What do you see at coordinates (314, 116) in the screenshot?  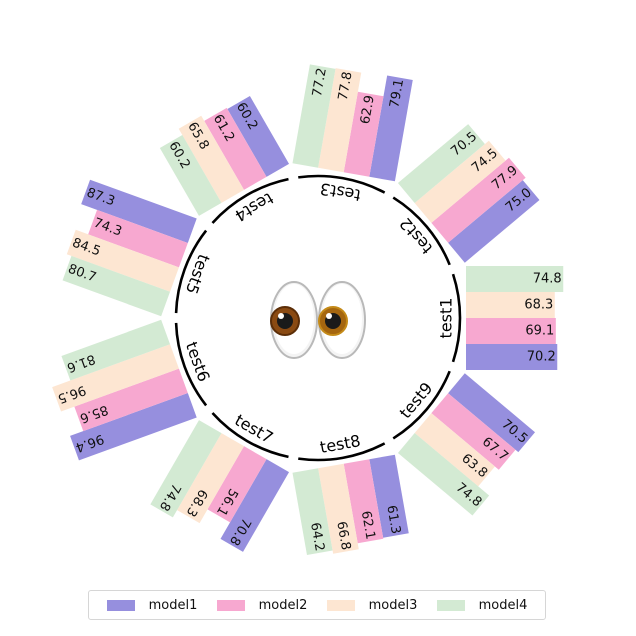 I see `bar-model4-test3` at bounding box center [314, 116].